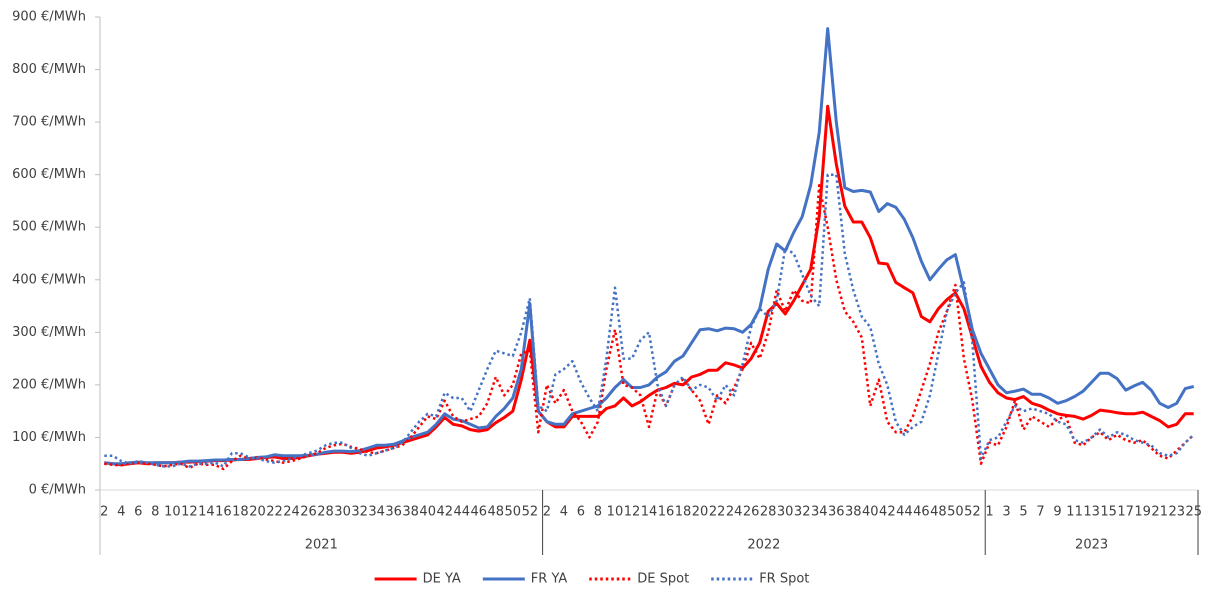 The height and width of the screenshot is (592, 1206). Describe the element at coordinates (1176, 512) in the screenshot. I see `x-tick-label: 23` at that location.